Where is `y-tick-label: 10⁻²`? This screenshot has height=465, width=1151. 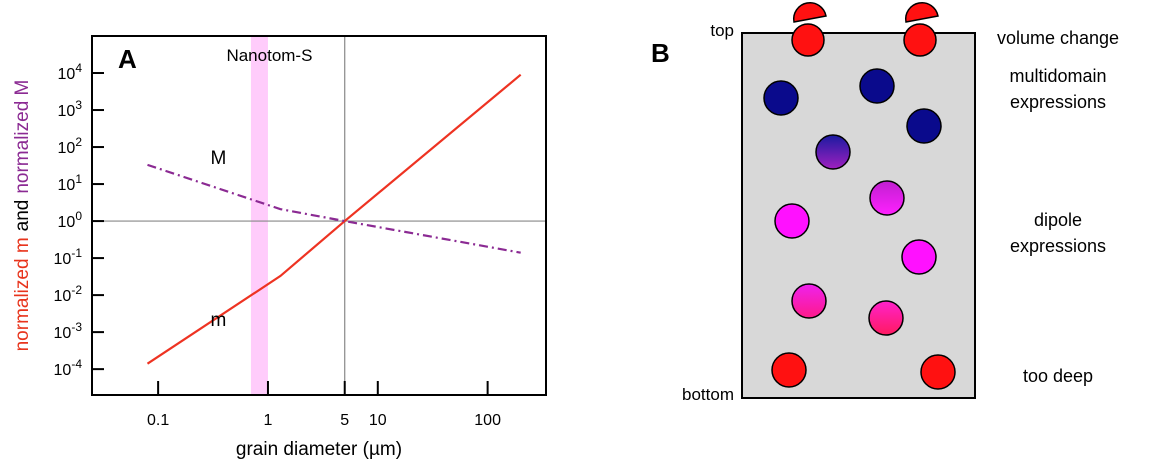
y-tick-label: 10⁻² is located at coordinates (68, 294).